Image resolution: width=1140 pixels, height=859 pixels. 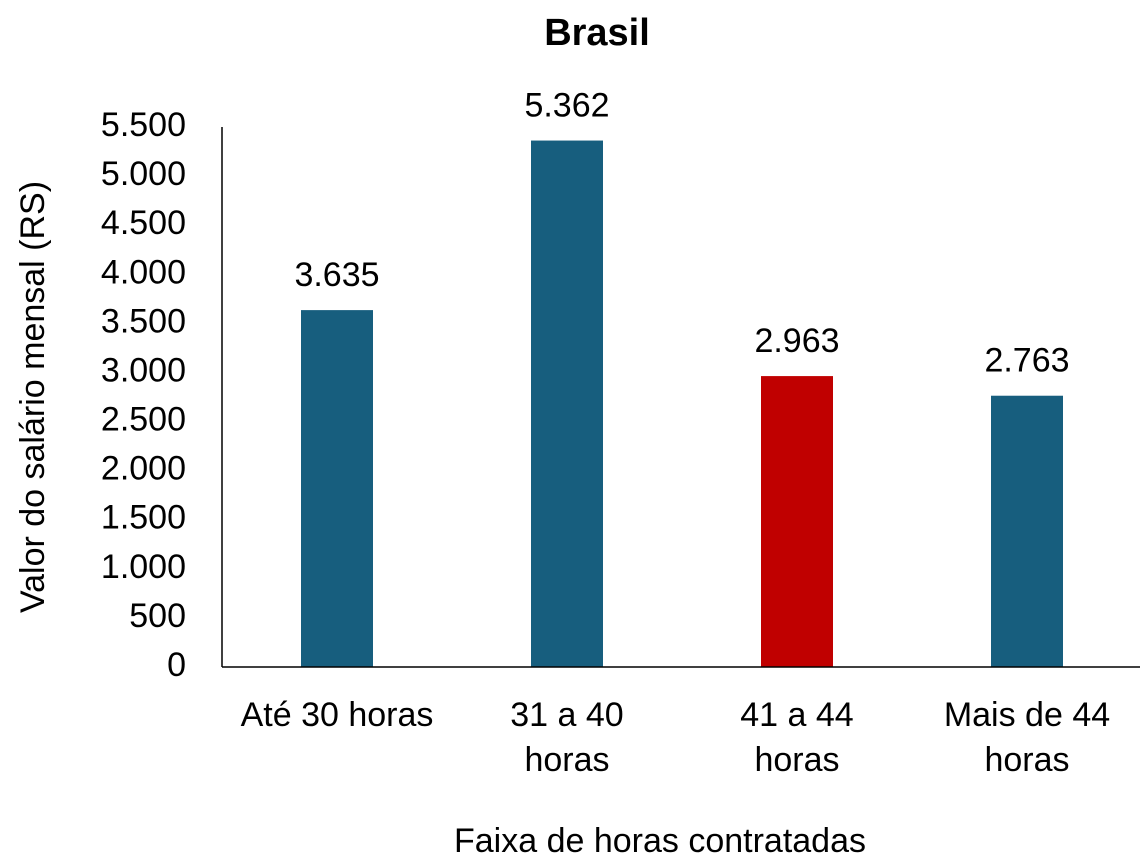 I want to click on y-tick-label: 2.500, so click(x=143, y=420).